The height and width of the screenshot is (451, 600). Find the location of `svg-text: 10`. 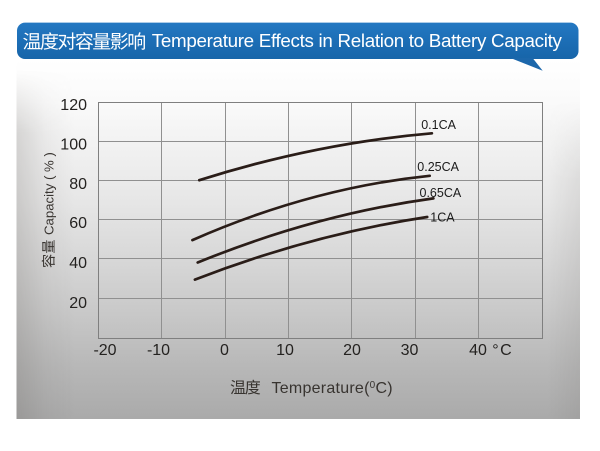

svg-text: 10 is located at coordinates (285, 350).